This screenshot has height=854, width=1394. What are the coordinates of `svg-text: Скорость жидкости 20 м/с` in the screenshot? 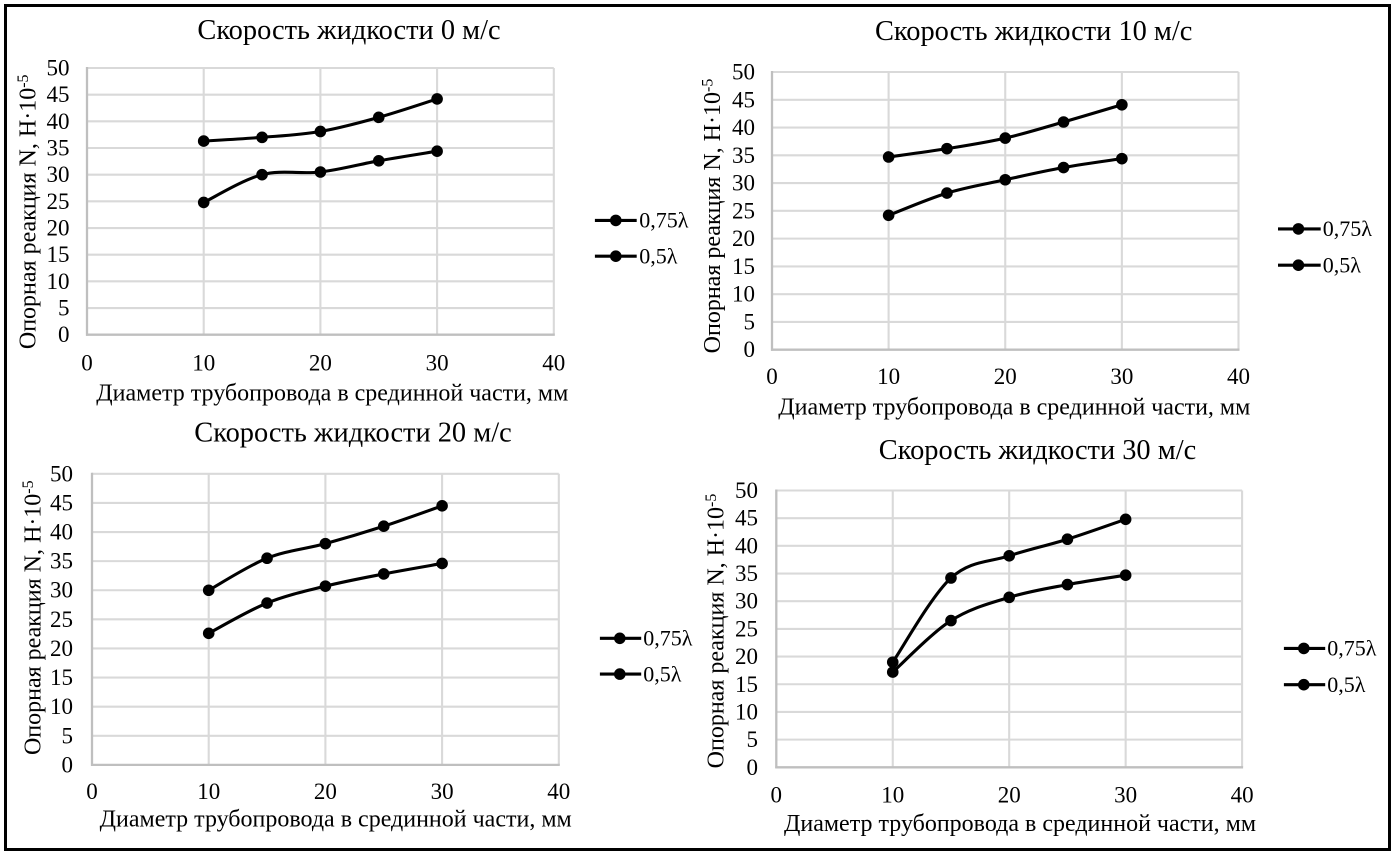 It's located at (352, 433).